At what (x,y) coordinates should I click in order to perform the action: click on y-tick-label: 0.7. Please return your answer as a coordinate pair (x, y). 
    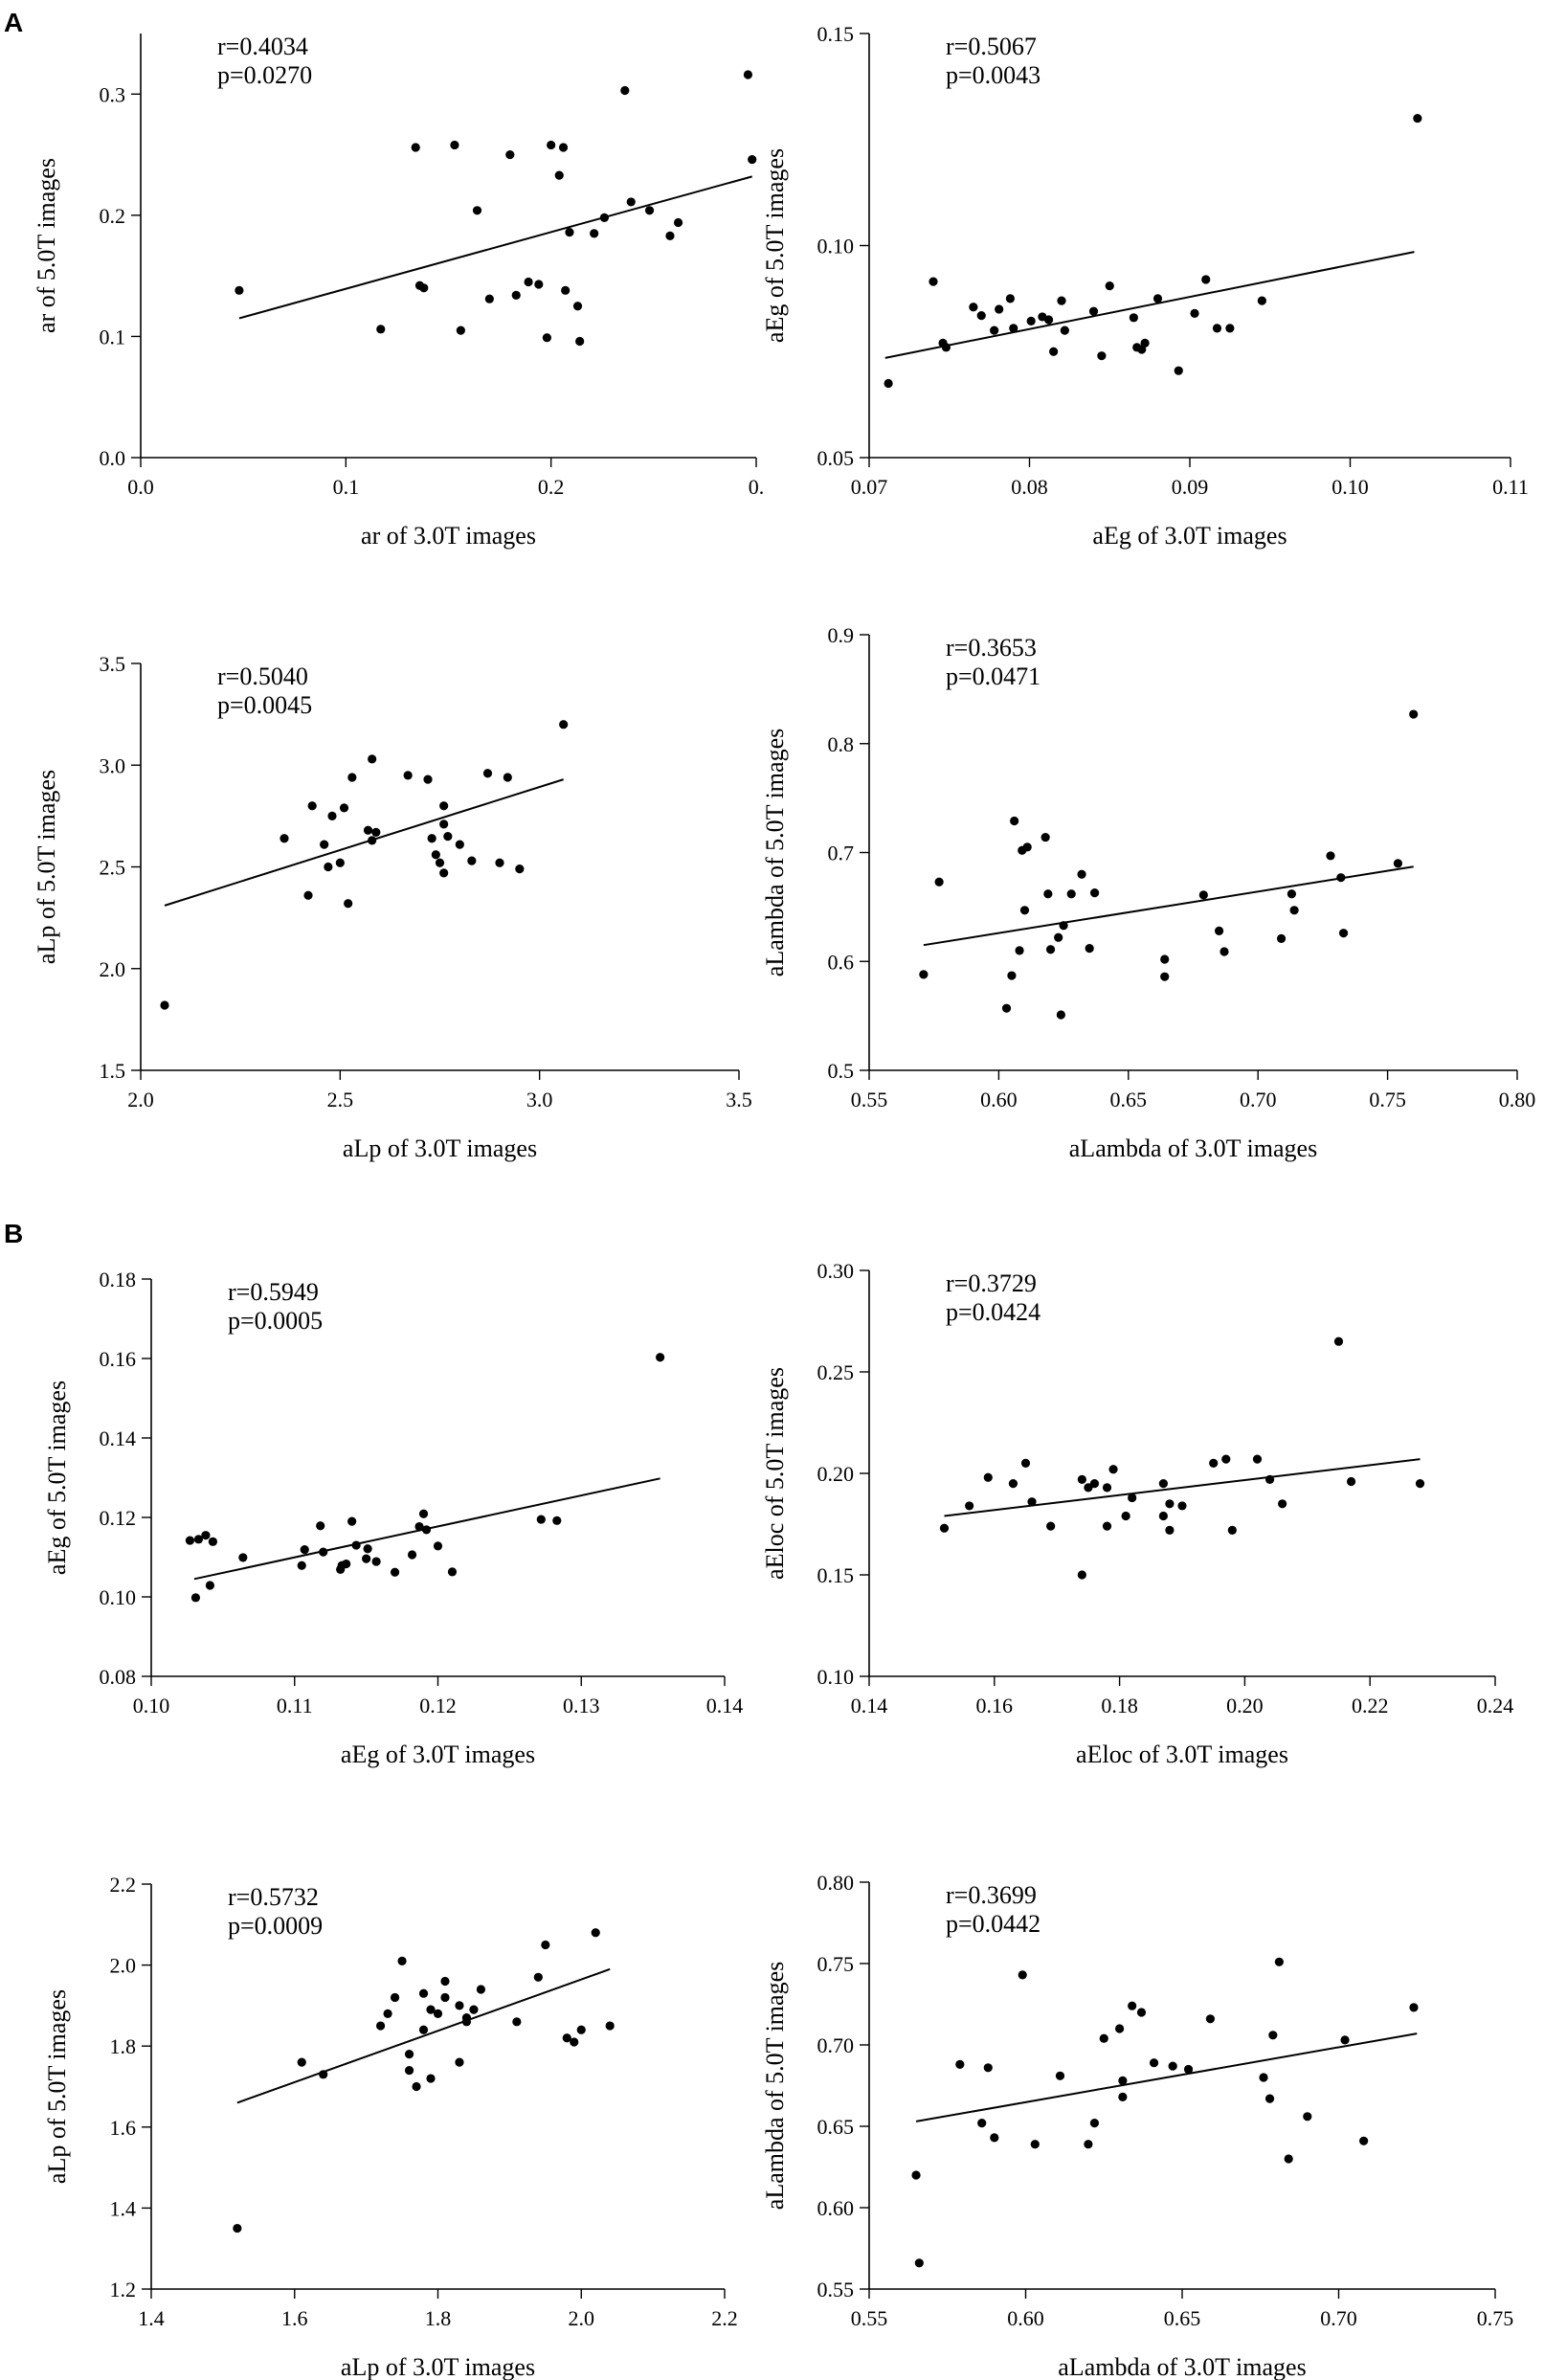
    Looking at the image, I should click on (841, 853).